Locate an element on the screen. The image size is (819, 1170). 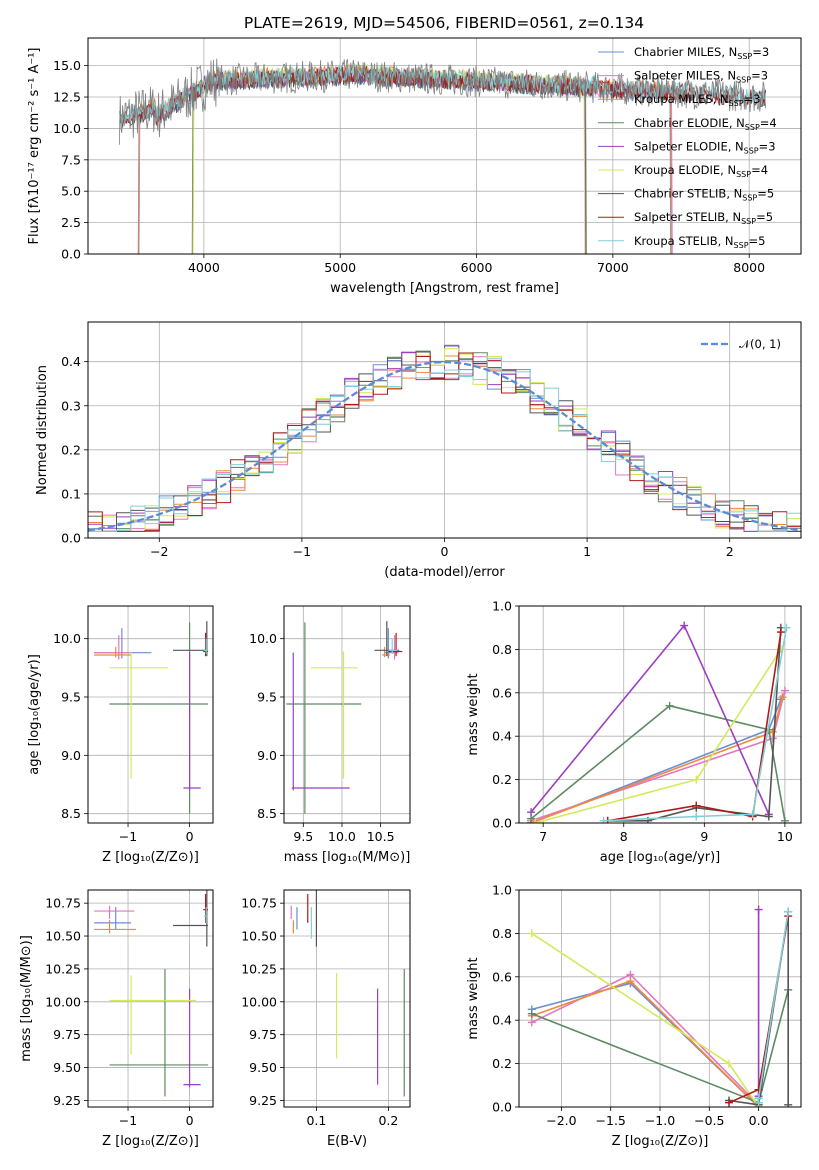
y-tick-label: 10.50 is located at coordinates (259, 936).